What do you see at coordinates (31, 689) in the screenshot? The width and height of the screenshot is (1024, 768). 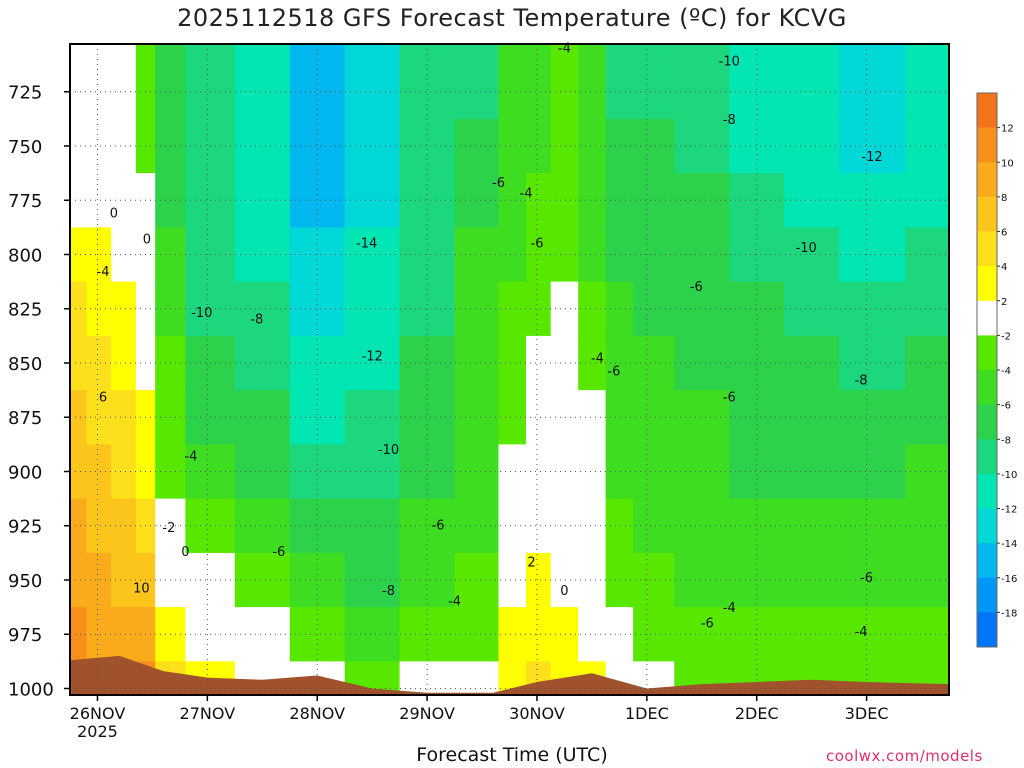 I see `y-tick-label: 1000` at bounding box center [31, 689].